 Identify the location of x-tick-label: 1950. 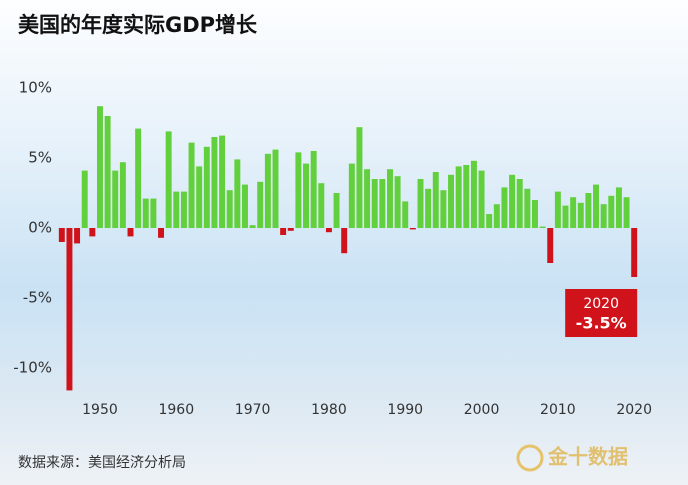
(100, 410).